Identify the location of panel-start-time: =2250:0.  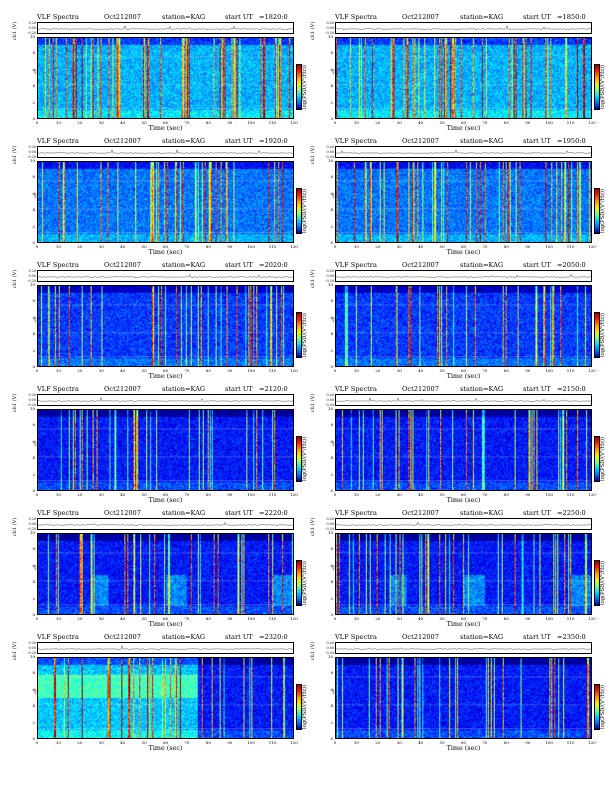
(571, 513).